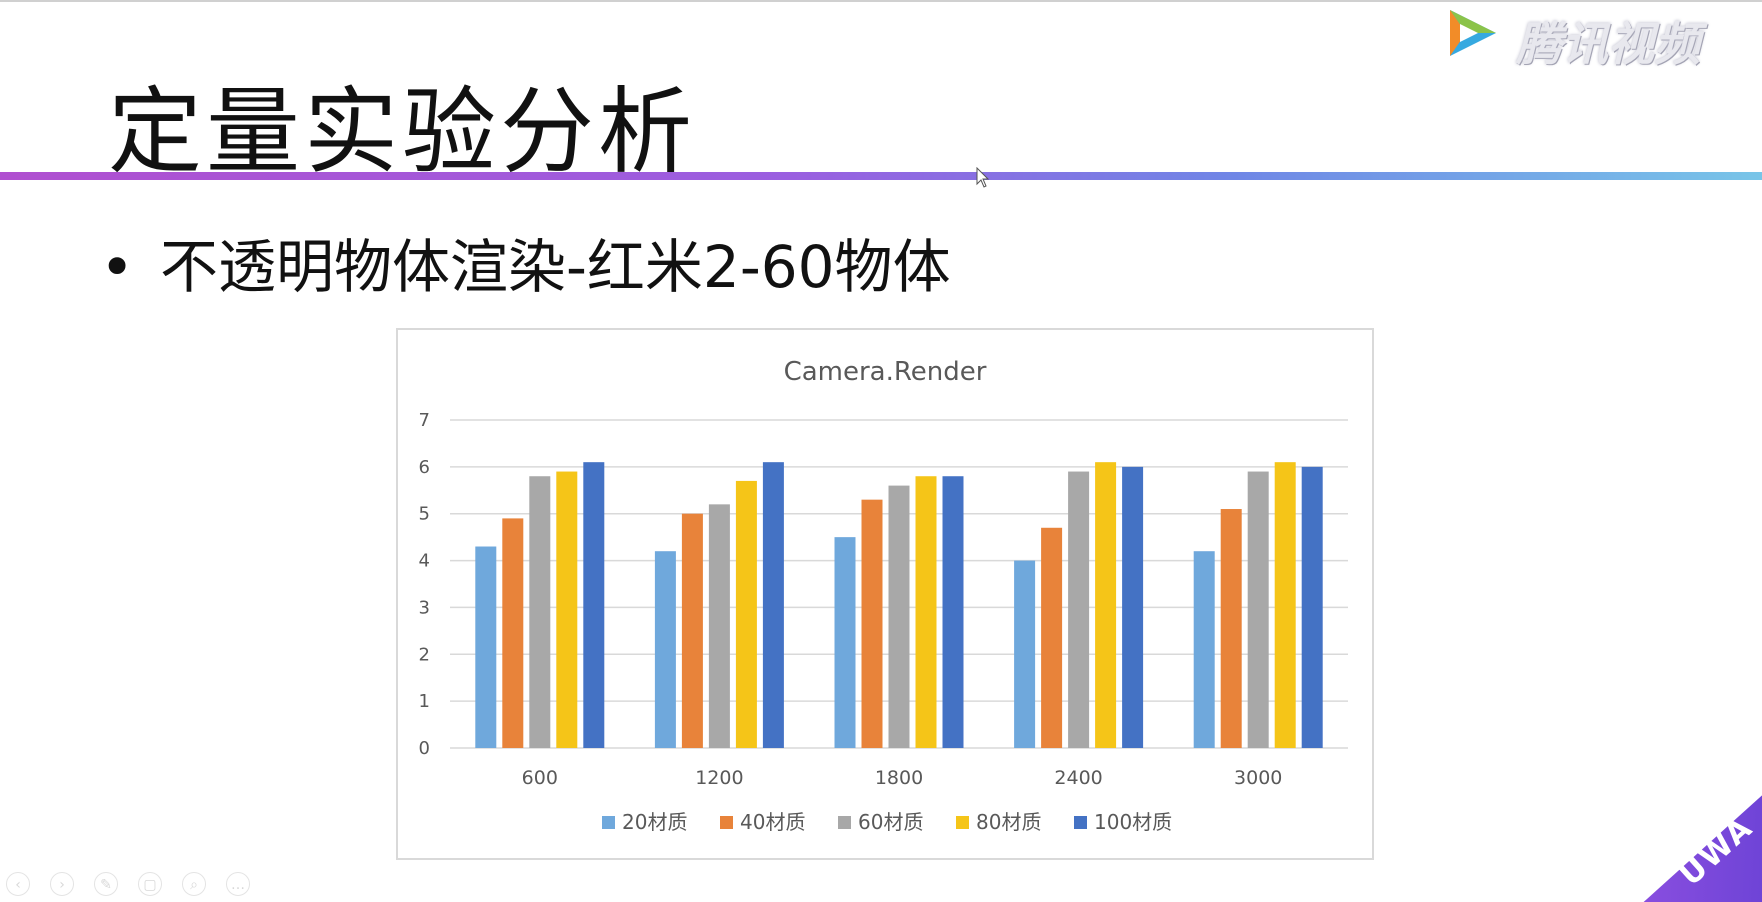 Image resolution: width=1762 pixels, height=902 pixels. I want to click on x-tick-label: 600, so click(540, 778).